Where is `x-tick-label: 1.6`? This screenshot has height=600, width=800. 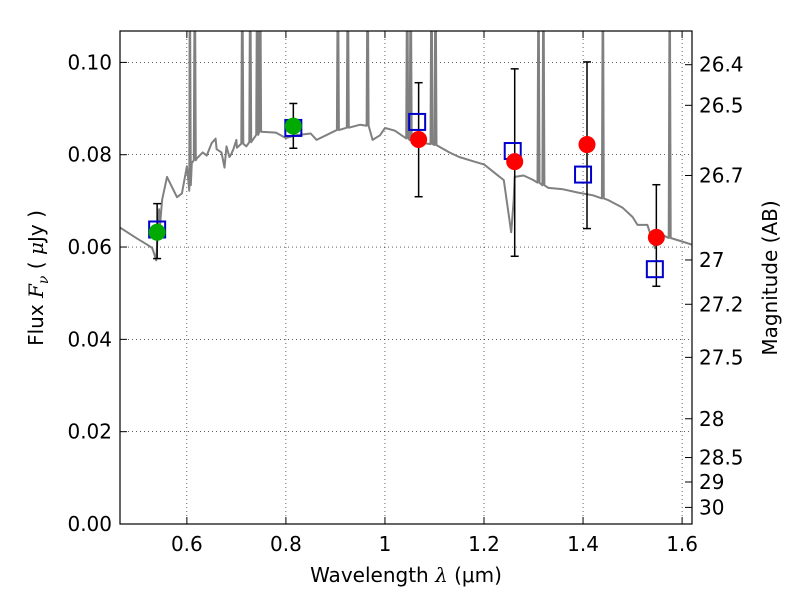
x-tick-label: 1.6 is located at coordinates (682, 544).